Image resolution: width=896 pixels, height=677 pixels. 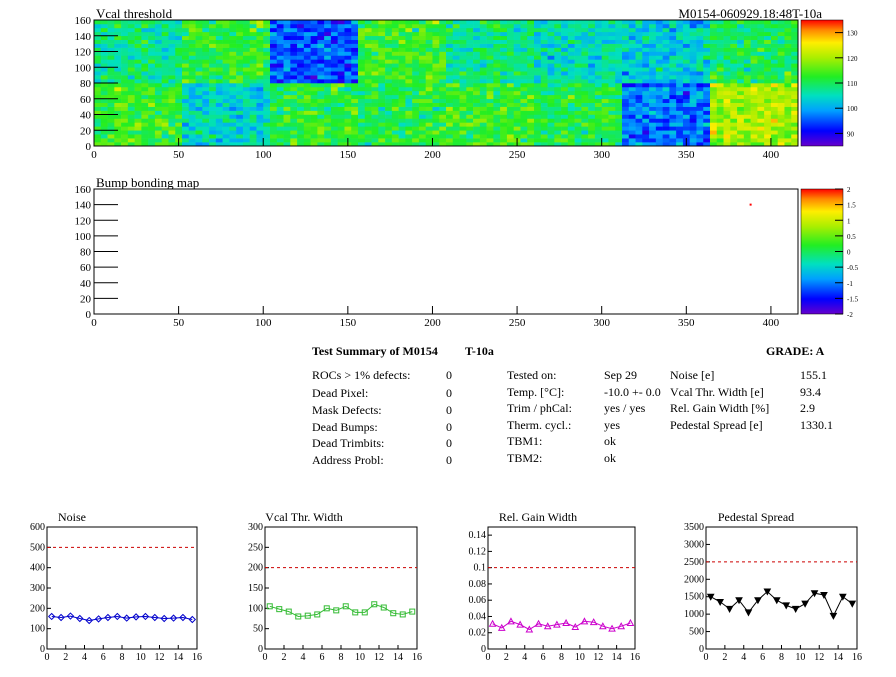 What do you see at coordinates (800, 657) in the screenshot?
I see `x-tick-label: 10` at bounding box center [800, 657].